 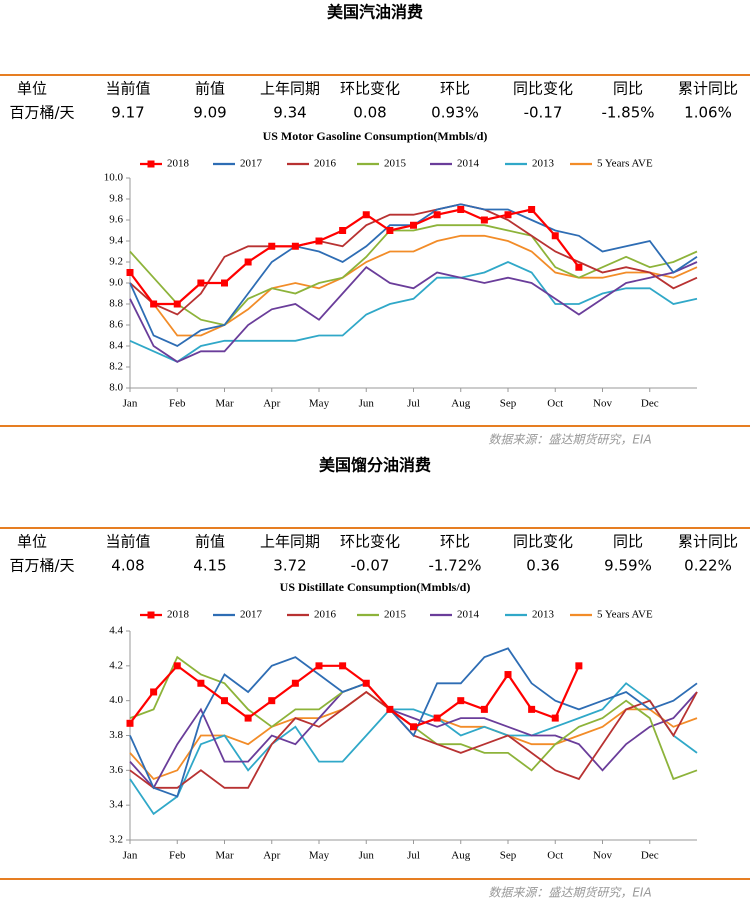 What do you see at coordinates (543, 113) in the screenshot?
I see `table-cell: -0.17` at bounding box center [543, 113].